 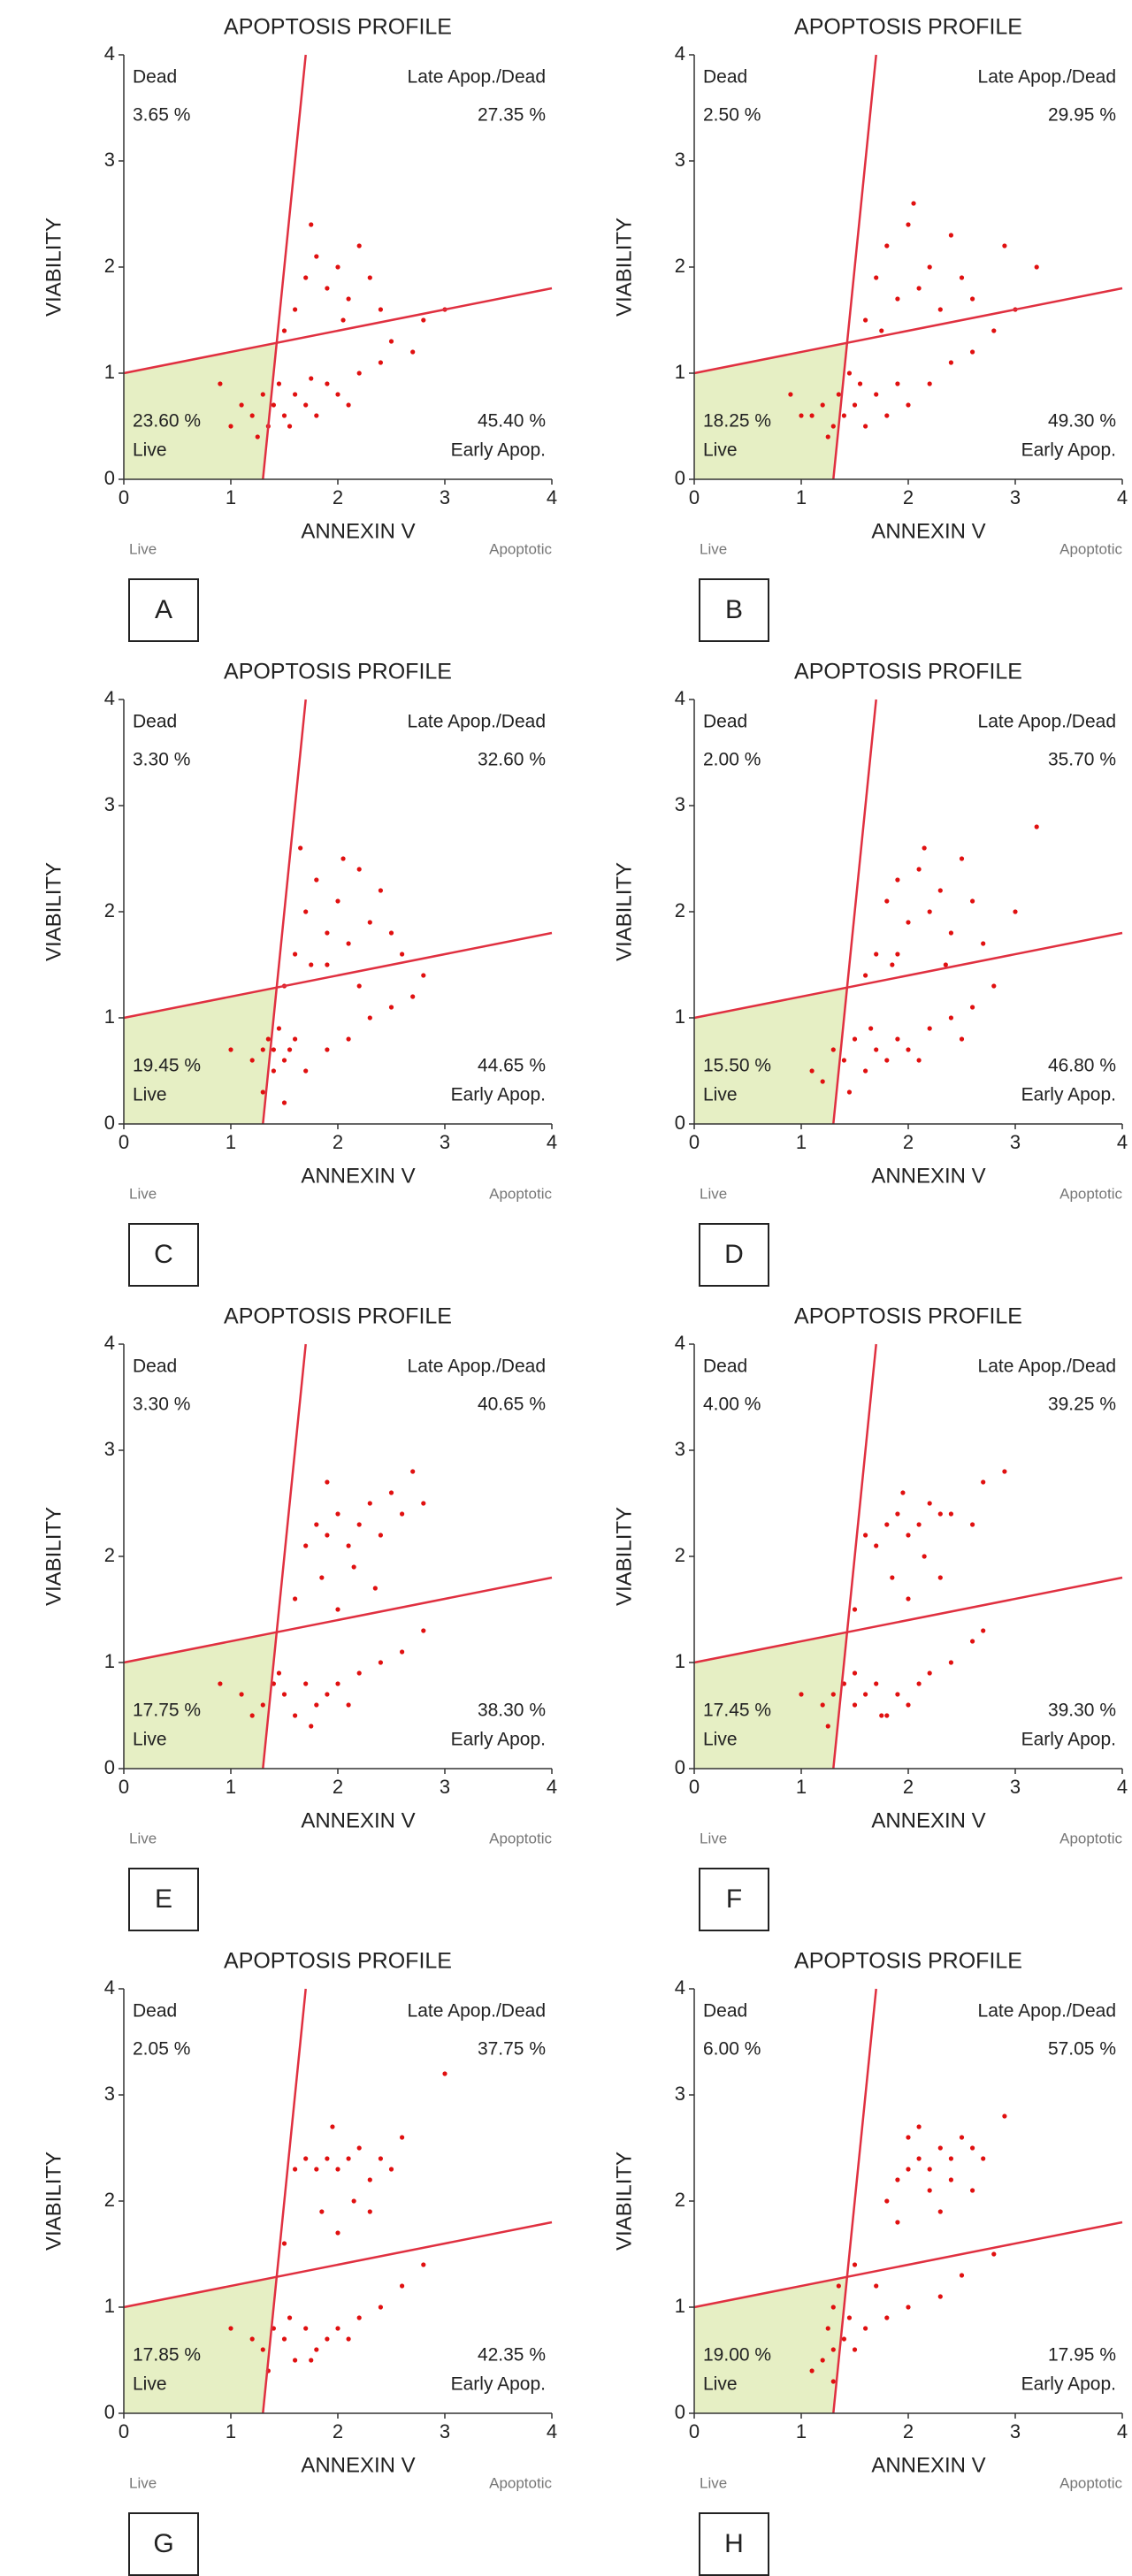 What do you see at coordinates (734, 1899) in the screenshot?
I see `panel-label: F` at bounding box center [734, 1899].